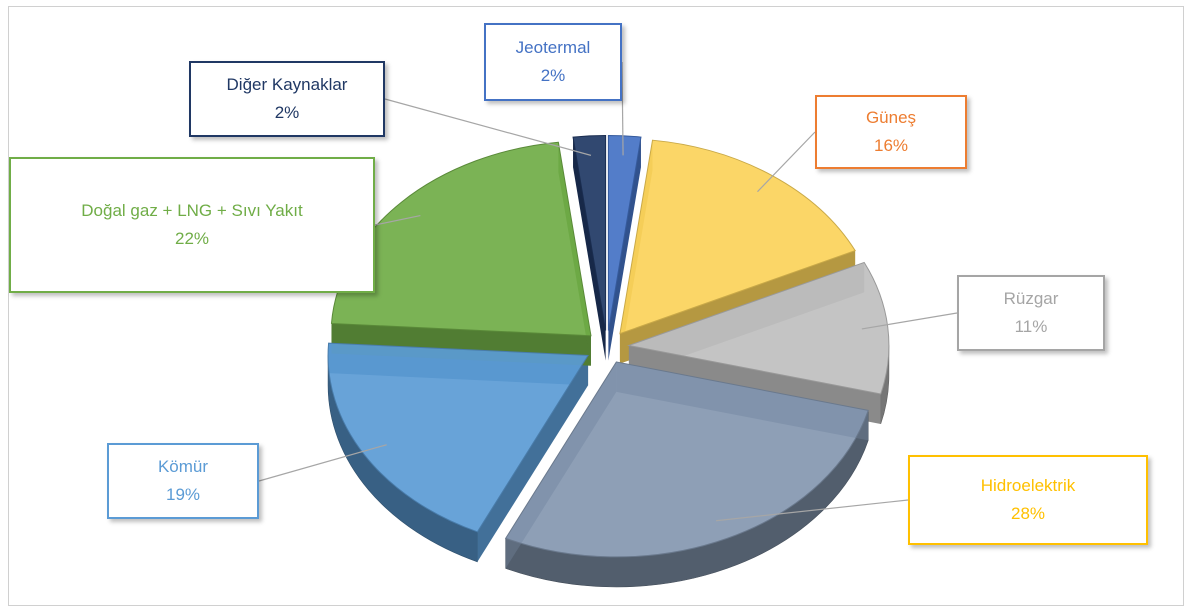 The image size is (1193, 611). I want to click on slice-ruzgar, so click(758, 328).